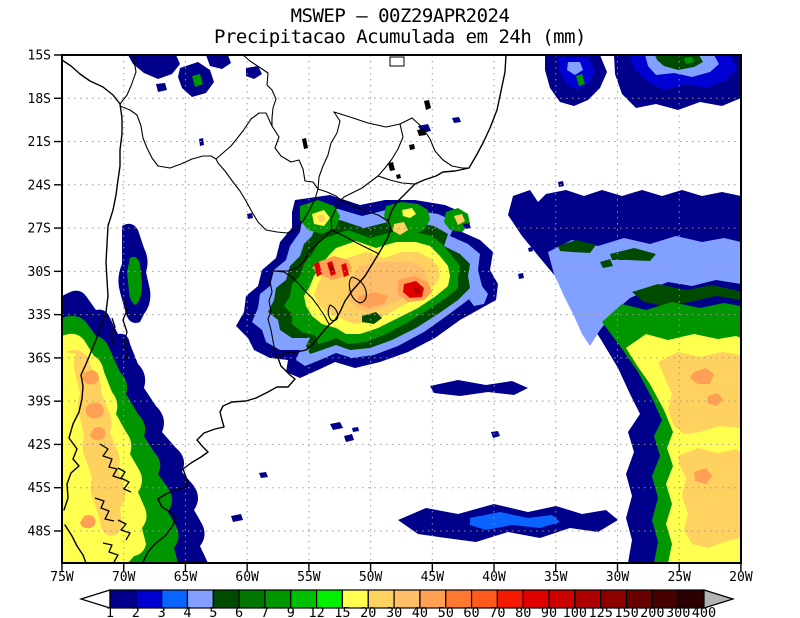  I want to click on rain-storm-orange, so click(373, 300).